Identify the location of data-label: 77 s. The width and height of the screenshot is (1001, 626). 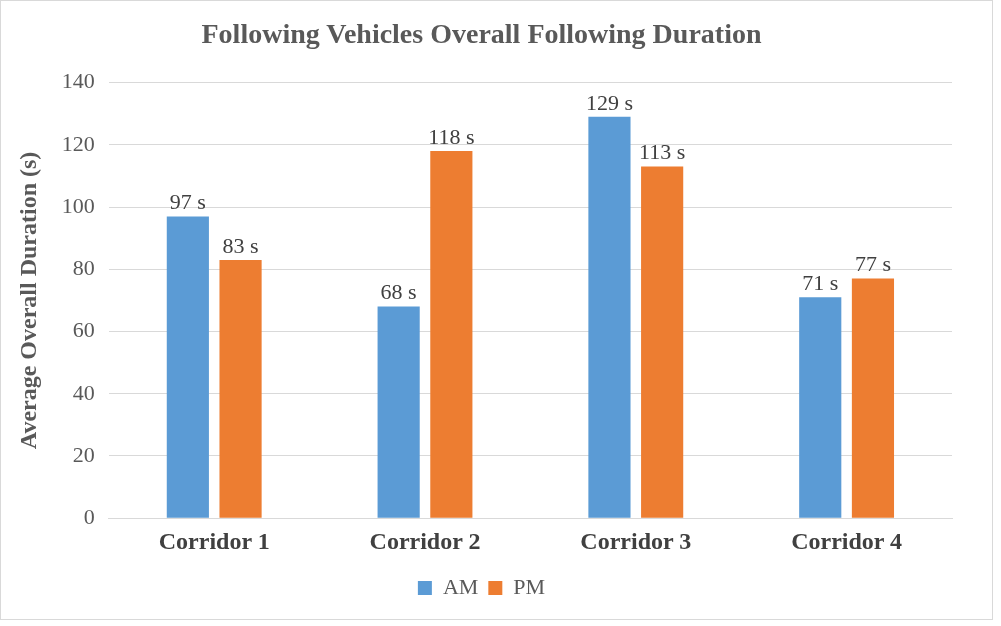
(872, 264).